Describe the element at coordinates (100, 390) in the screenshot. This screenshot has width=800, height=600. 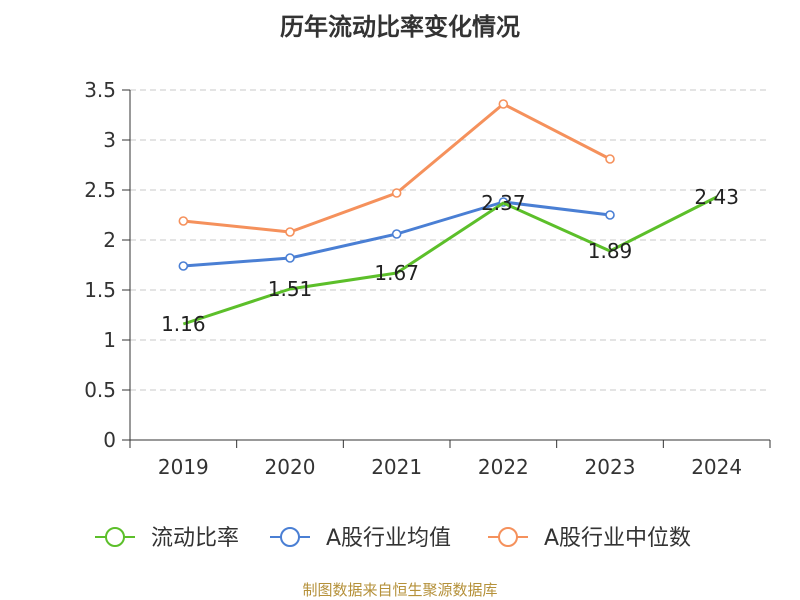
I see `y-tick-label: 0.5` at that location.